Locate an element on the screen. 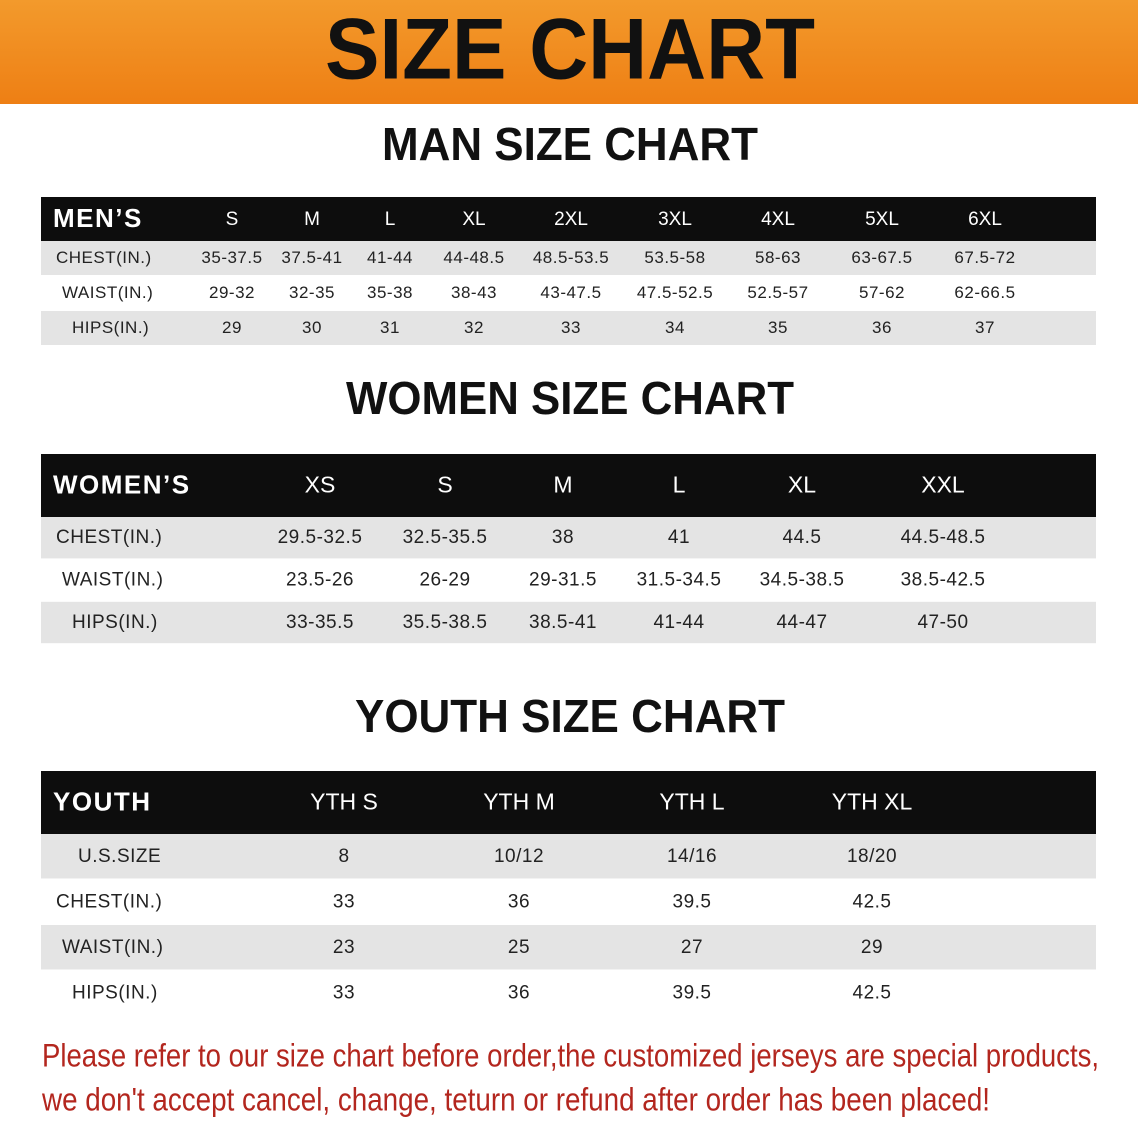  cell: 23 is located at coordinates (344, 947).